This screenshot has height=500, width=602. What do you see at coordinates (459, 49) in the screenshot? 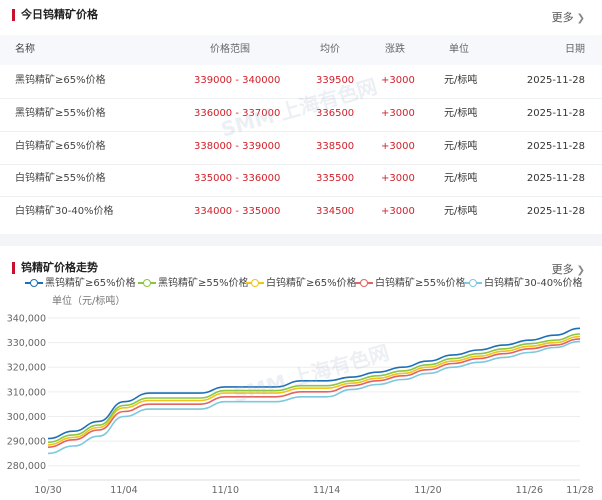
I see `header-unit: 单位` at bounding box center [459, 49].